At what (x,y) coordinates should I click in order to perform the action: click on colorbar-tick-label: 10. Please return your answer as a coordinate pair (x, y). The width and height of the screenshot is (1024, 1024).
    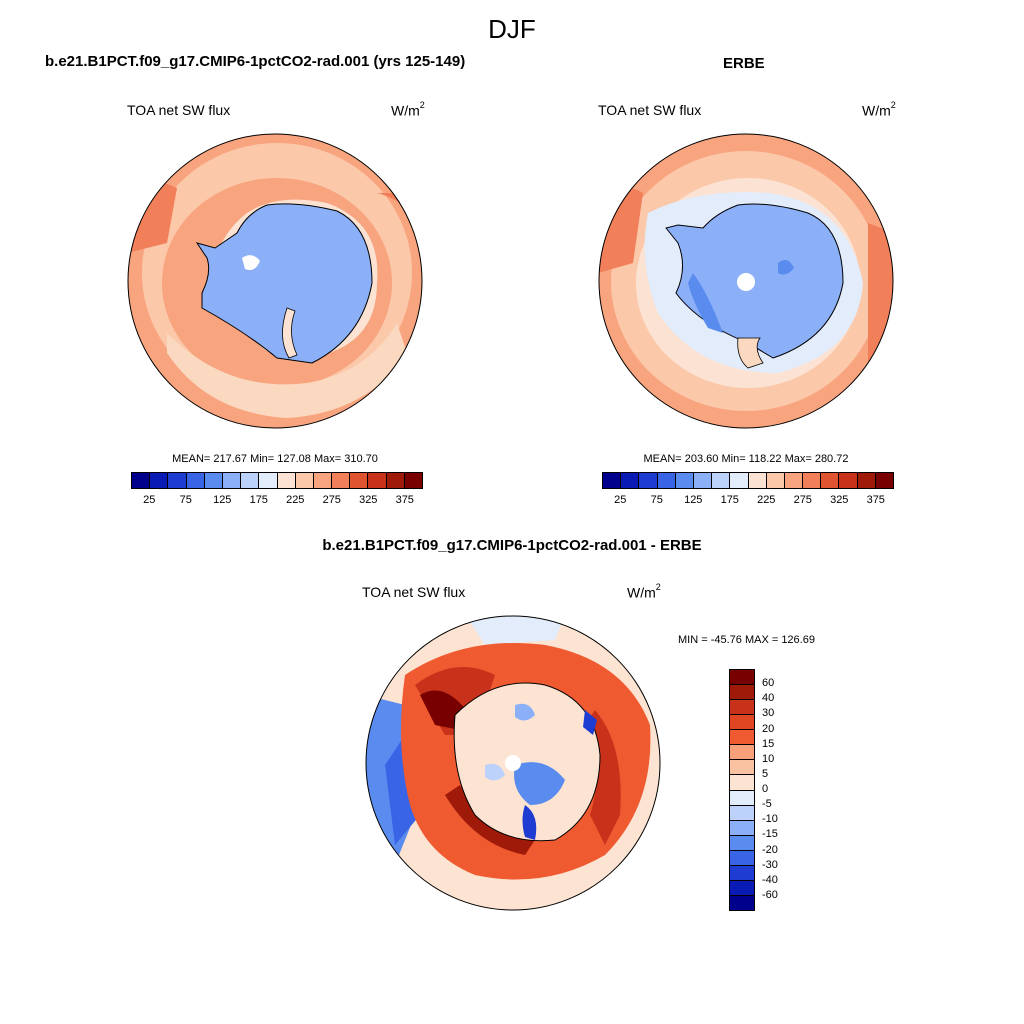
    Looking at the image, I should click on (768, 758).